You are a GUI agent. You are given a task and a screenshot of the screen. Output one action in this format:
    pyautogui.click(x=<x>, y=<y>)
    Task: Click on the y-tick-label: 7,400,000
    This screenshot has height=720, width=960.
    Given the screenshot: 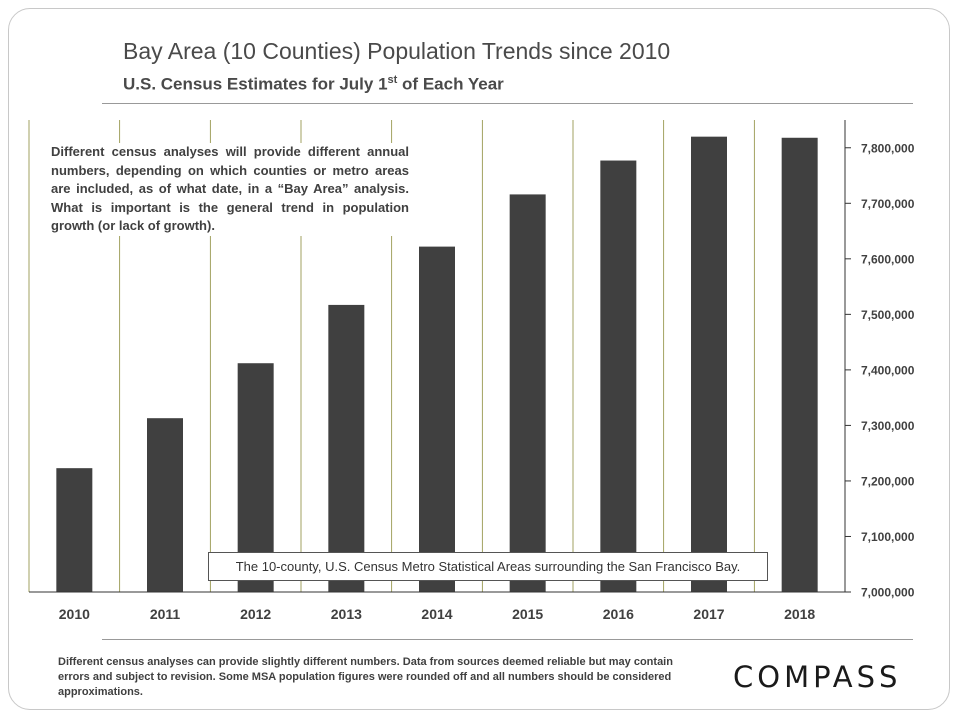 What is the action you would take?
    pyautogui.click(x=888, y=370)
    